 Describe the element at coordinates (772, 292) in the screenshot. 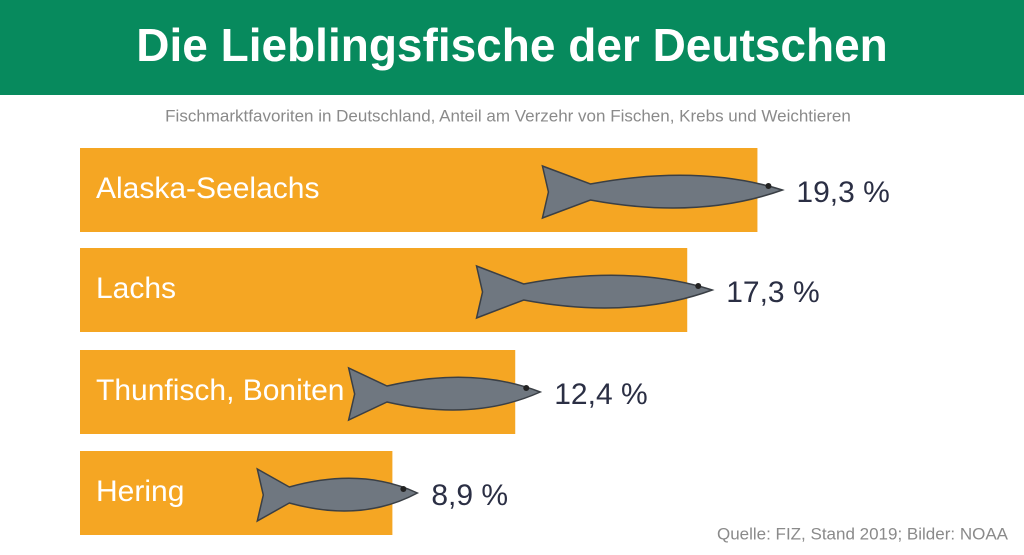

I see `value-label: 17,3 %` at that location.